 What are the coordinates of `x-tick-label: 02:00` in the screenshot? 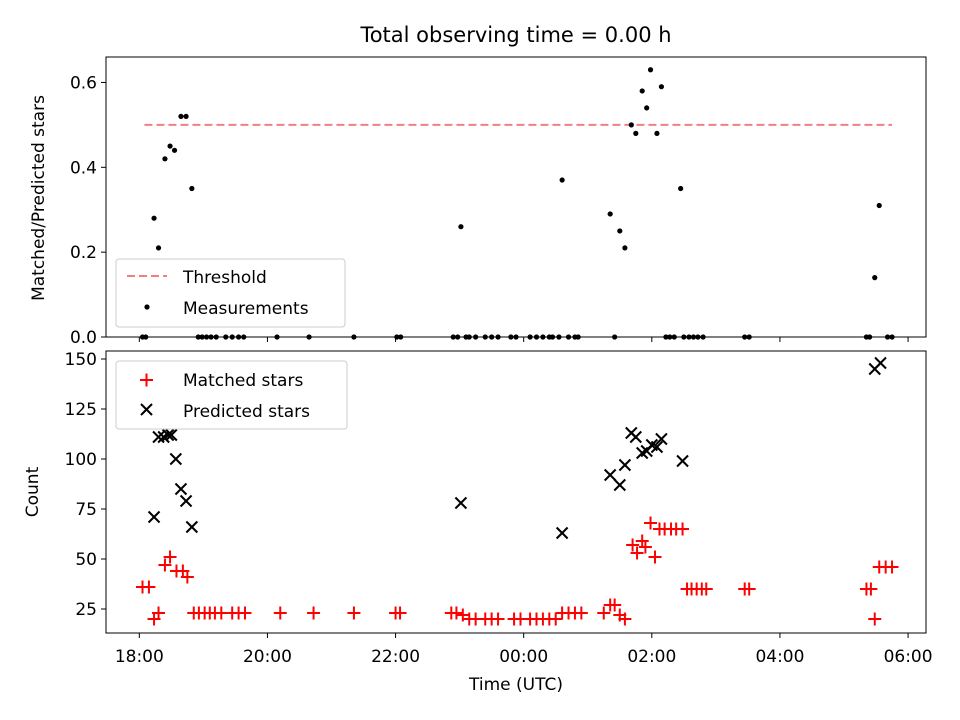 It's located at (651, 657).